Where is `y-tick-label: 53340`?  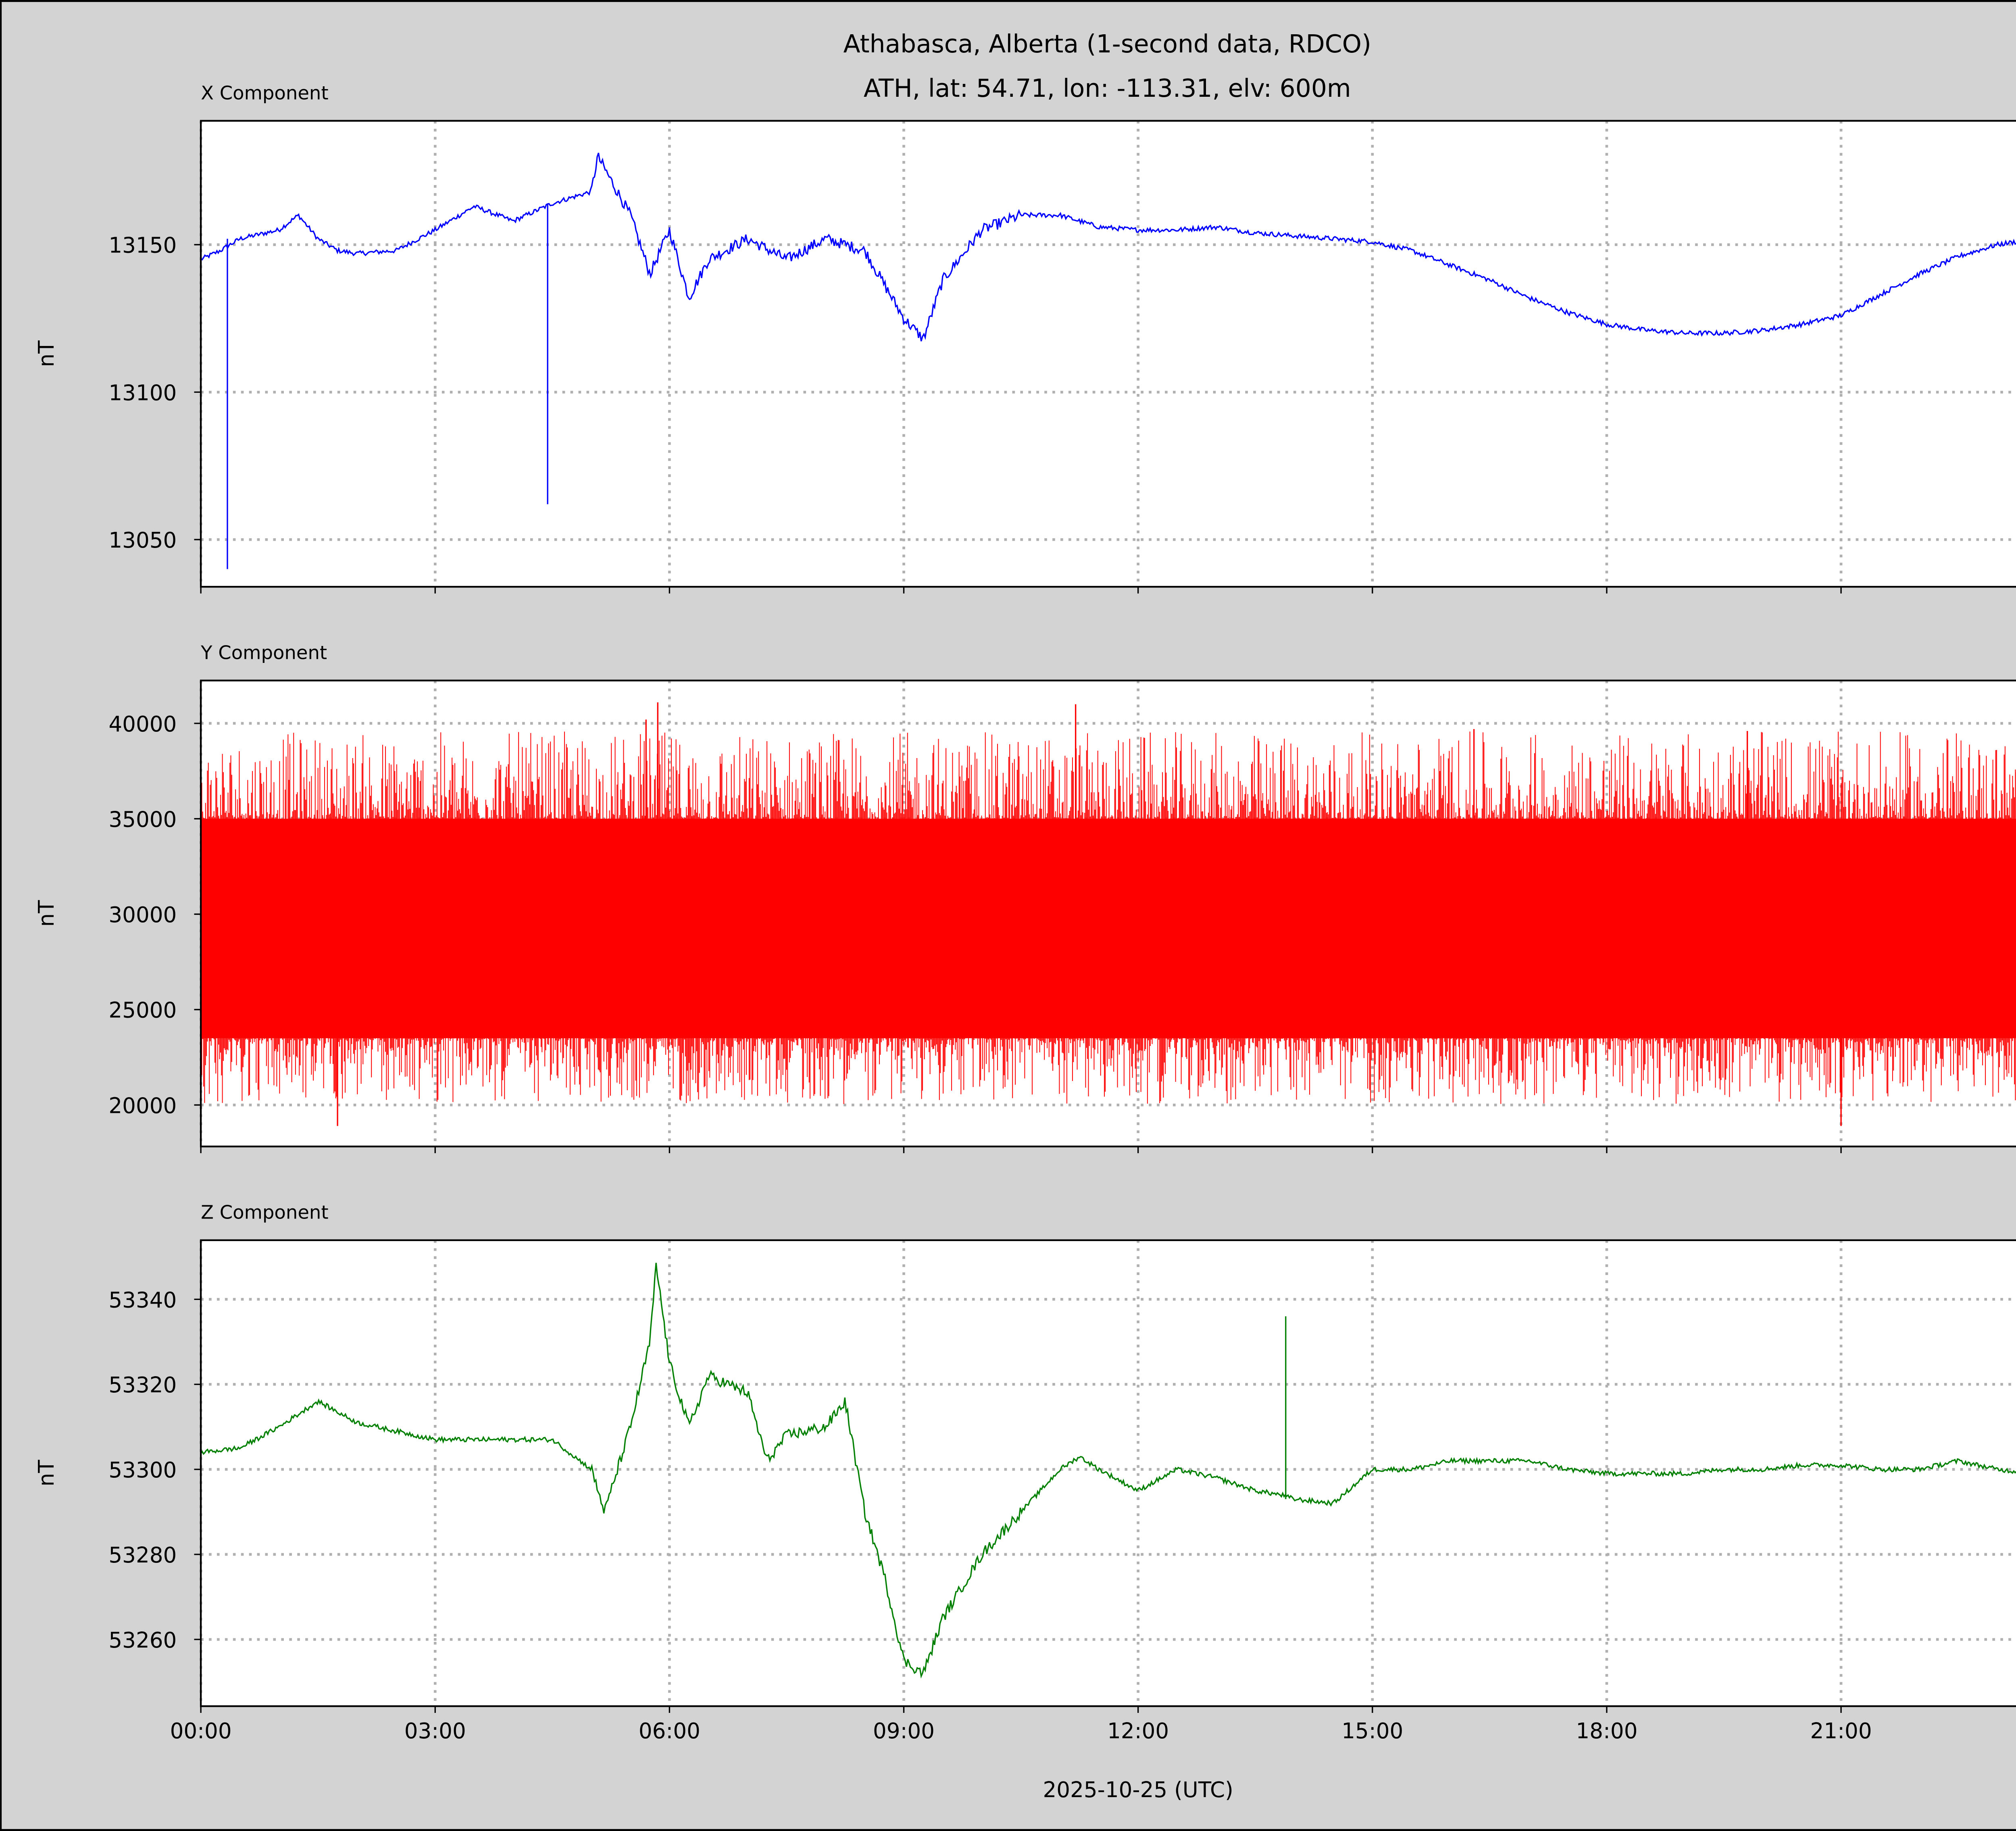 y-tick-label: 53340 is located at coordinates (142, 1299).